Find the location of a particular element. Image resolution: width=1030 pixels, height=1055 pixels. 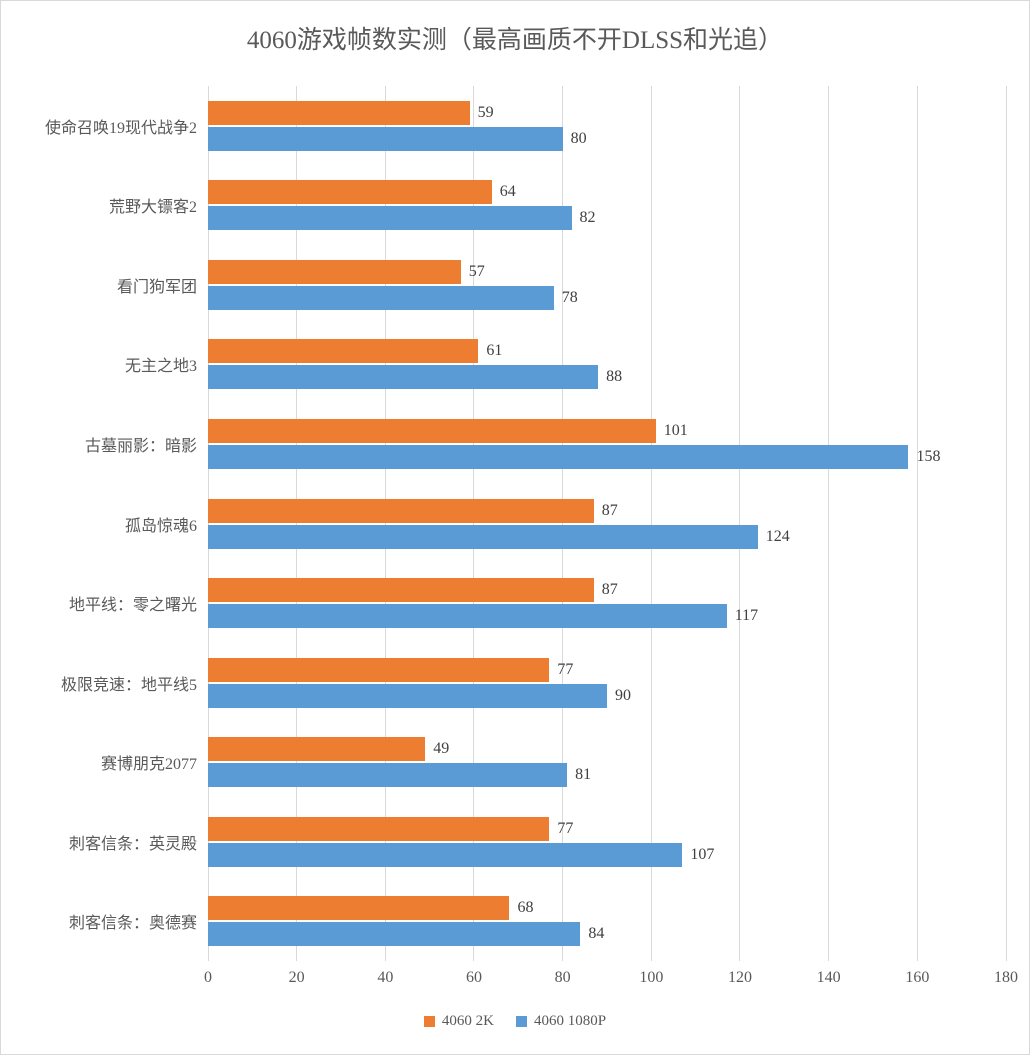

bar-line: 78 is located at coordinates (607, 297).